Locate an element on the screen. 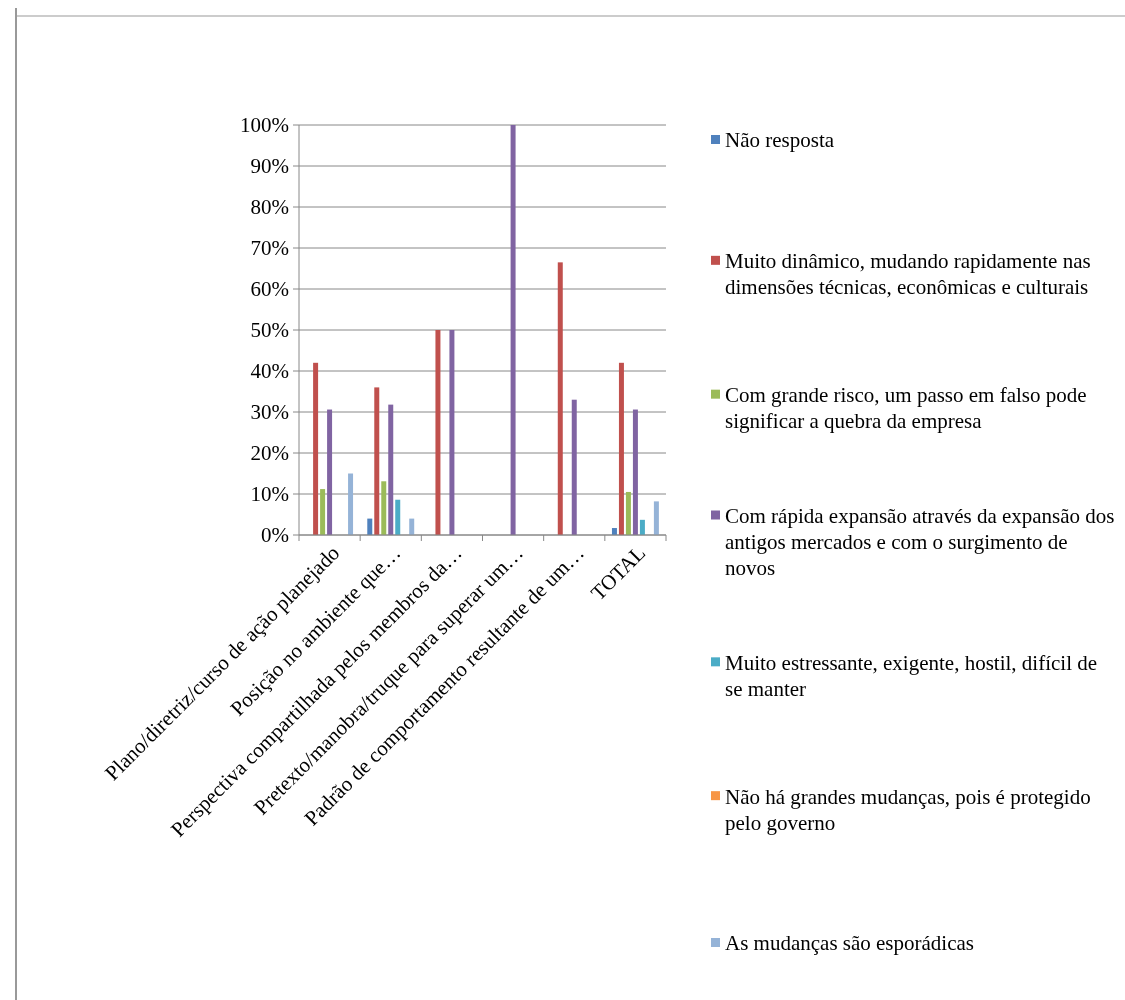 The width and height of the screenshot is (1125, 1000). legend-label: As mudanças são esporádicas is located at coordinates (850, 943).